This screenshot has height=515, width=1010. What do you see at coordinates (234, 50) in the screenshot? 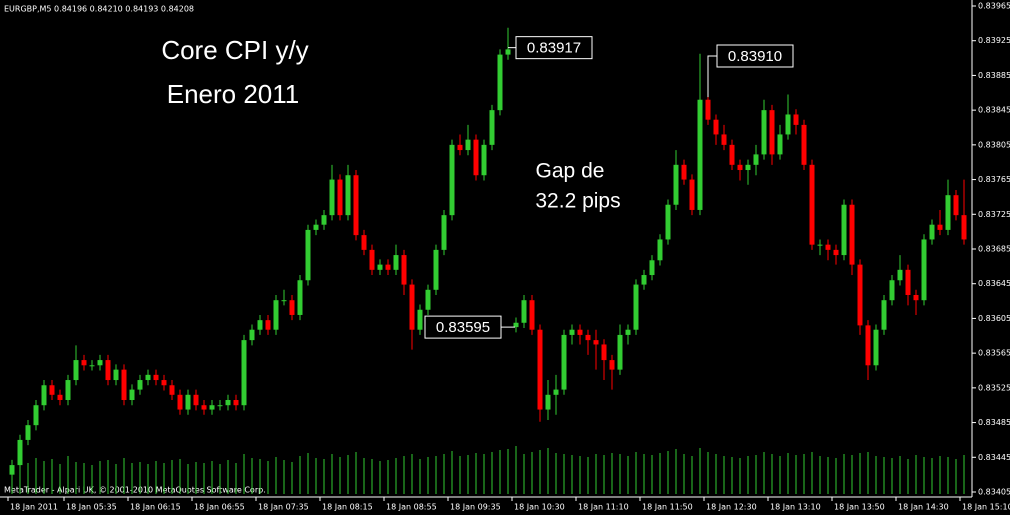
I see `chart-title: Core CPI y/y` at bounding box center [234, 50].